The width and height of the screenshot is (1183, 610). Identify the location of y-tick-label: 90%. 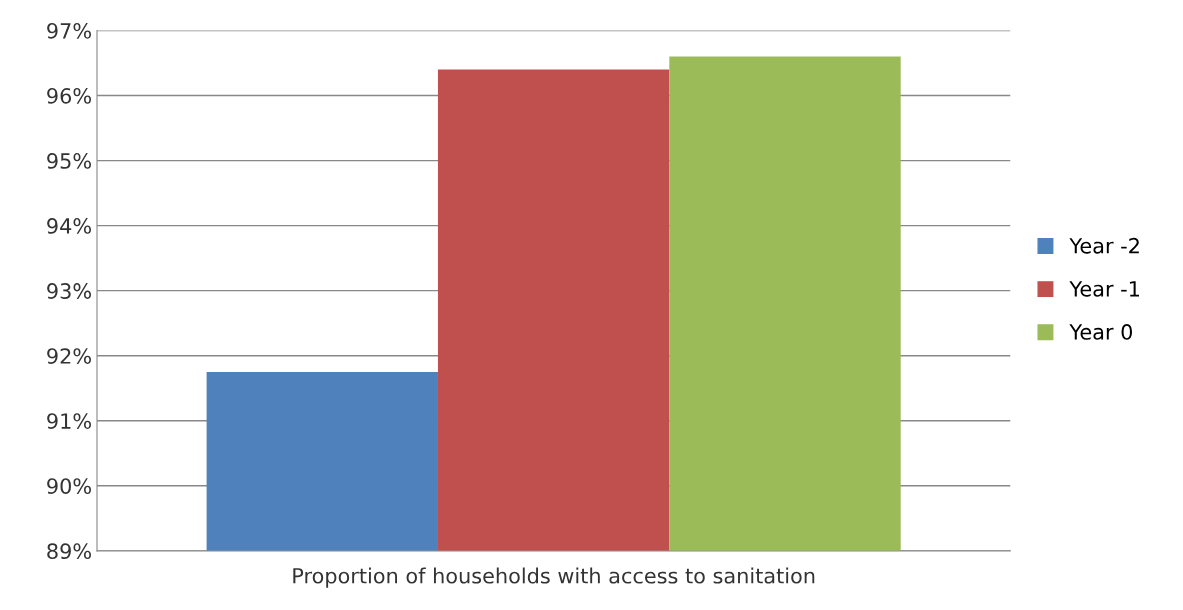
(69, 486).